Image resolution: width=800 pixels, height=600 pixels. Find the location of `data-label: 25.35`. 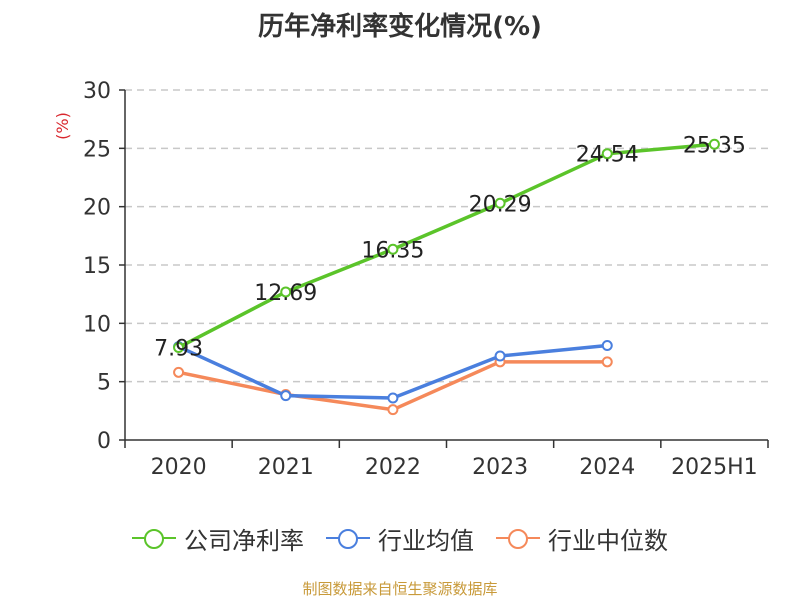

data-label: 25.35 is located at coordinates (714, 145).